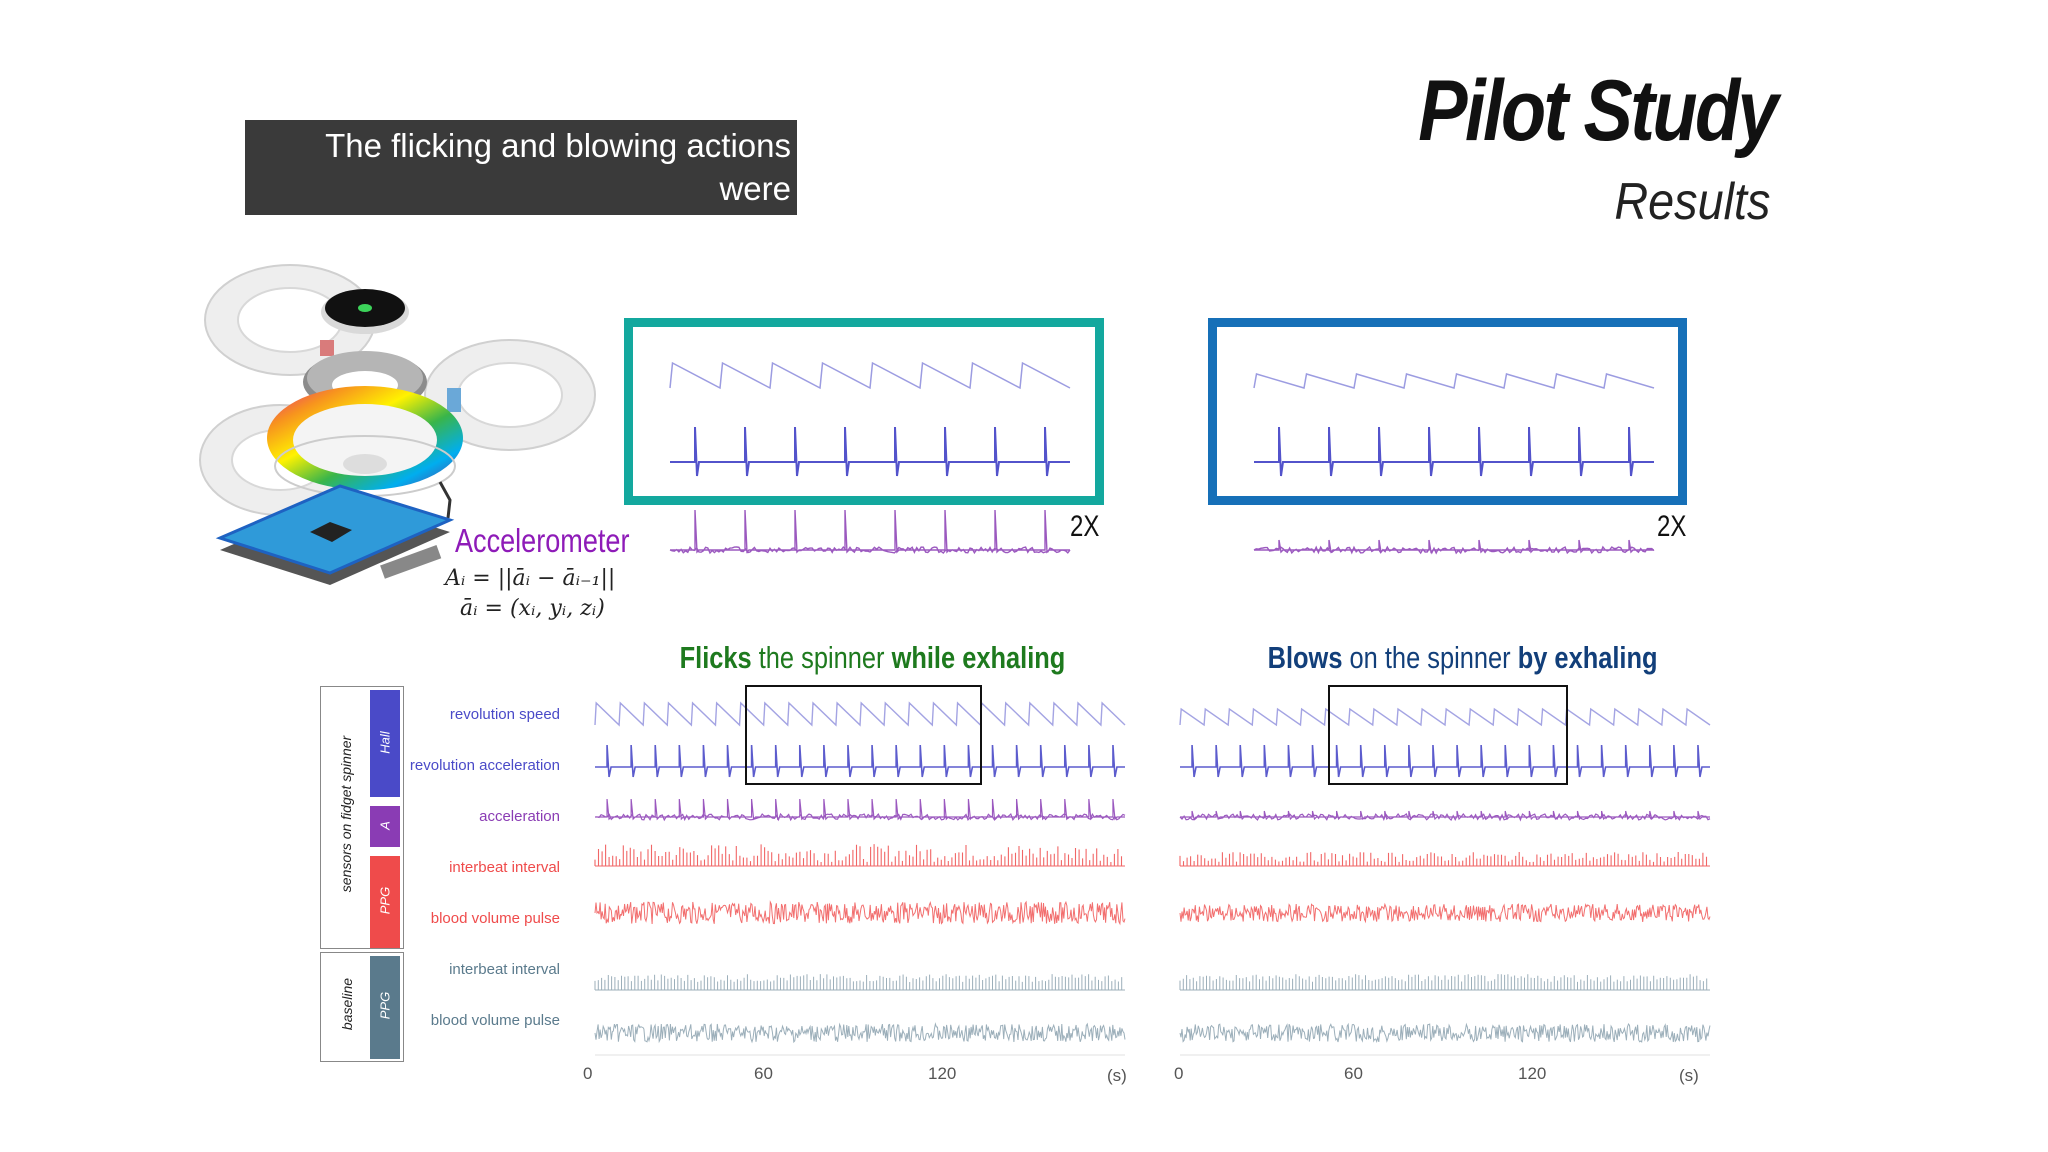  What do you see at coordinates (495, 918) in the screenshot?
I see `signal-label-blood-volume-pulse: blood volume pulse` at bounding box center [495, 918].